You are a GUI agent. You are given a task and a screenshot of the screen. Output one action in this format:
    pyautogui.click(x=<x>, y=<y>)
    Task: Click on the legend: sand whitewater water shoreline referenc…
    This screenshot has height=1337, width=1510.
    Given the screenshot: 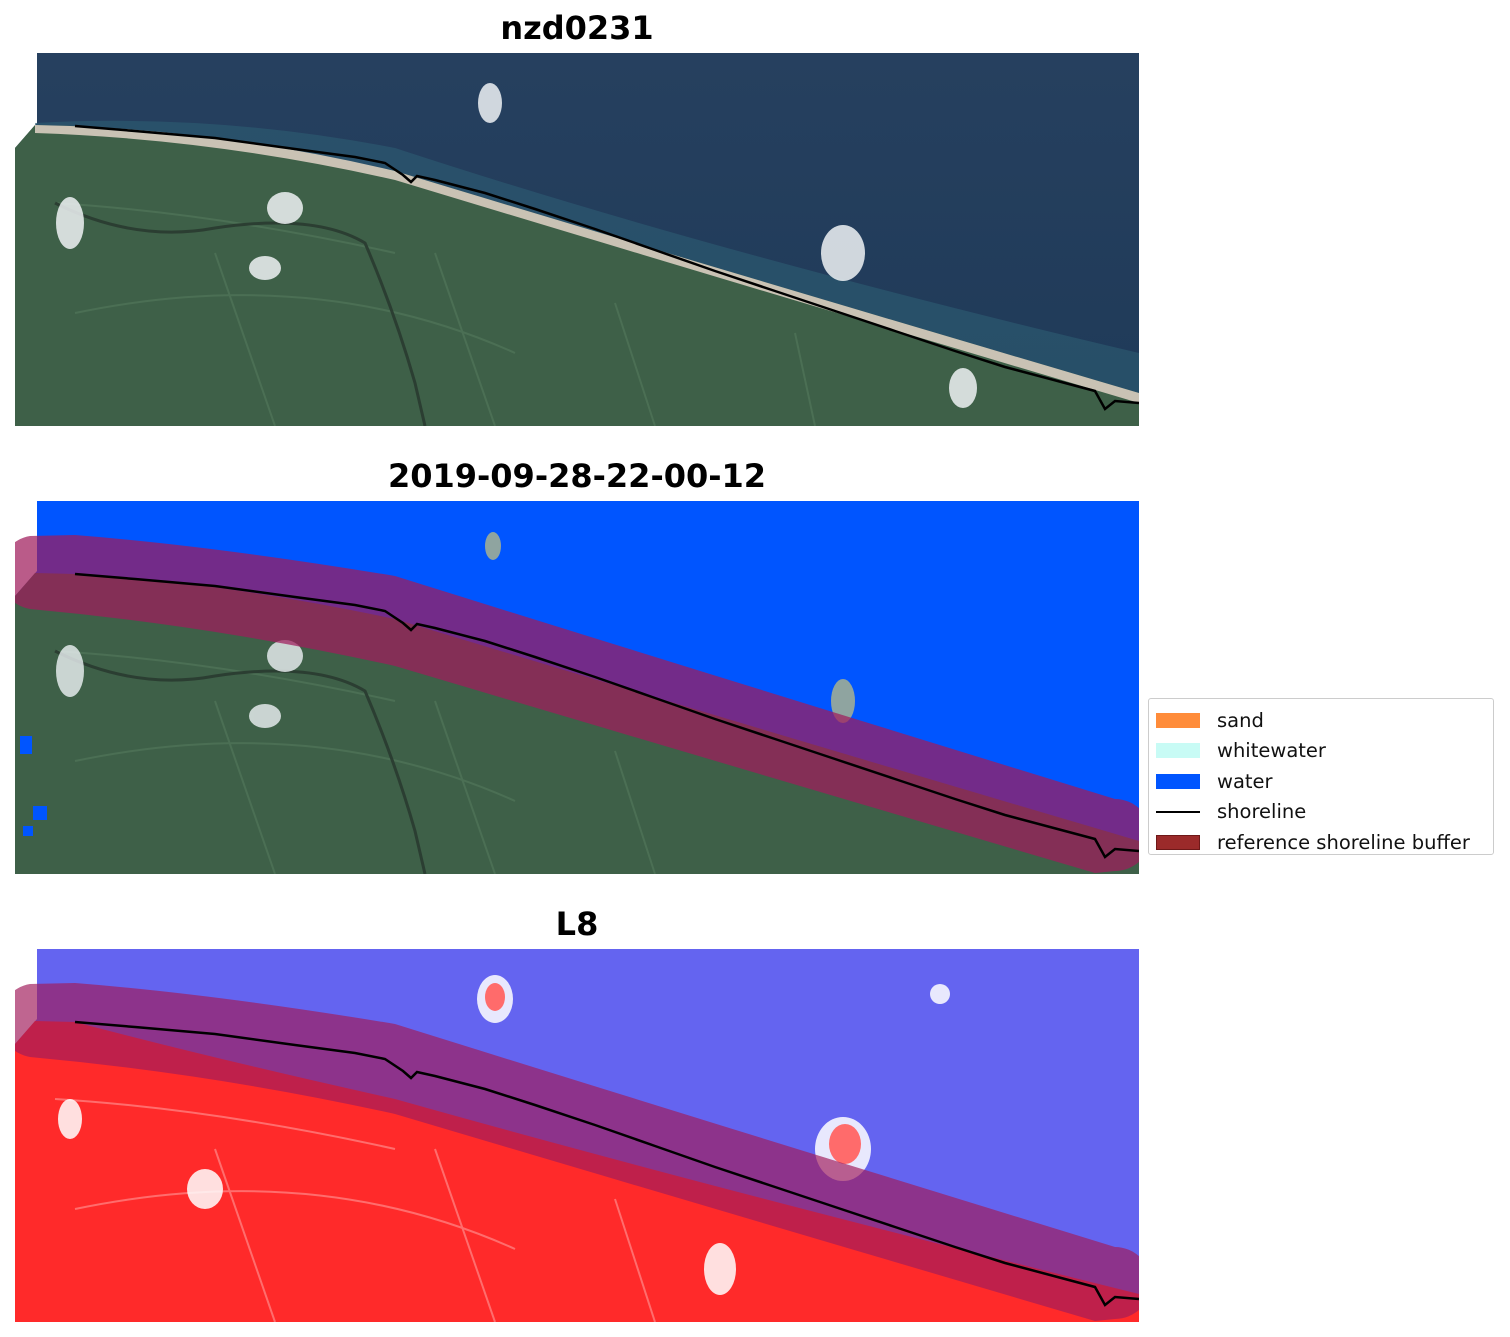 What is the action you would take?
    pyautogui.click(x=1321, y=776)
    